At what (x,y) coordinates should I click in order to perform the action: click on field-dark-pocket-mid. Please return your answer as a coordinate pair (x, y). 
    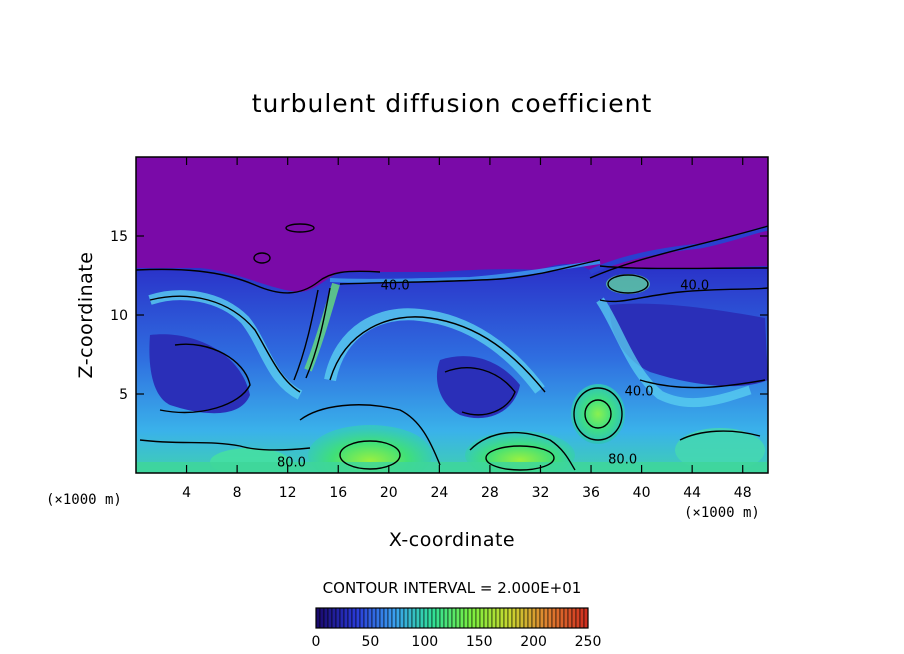
    Looking at the image, I should click on (478, 387).